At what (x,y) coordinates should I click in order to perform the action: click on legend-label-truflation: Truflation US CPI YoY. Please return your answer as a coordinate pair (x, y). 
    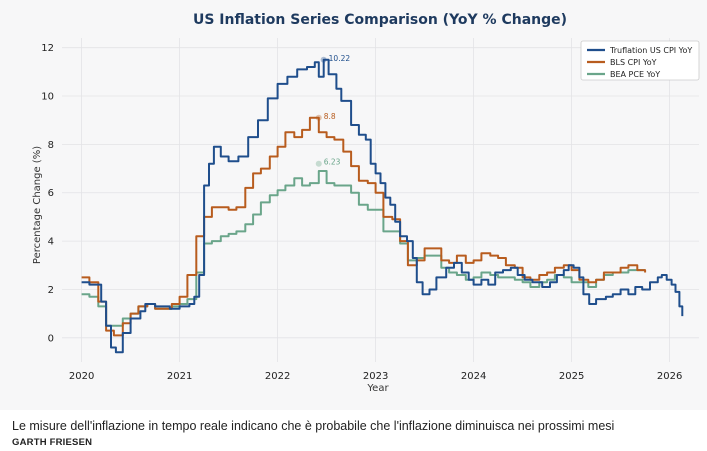
    Looking at the image, I should click on (650, 50).